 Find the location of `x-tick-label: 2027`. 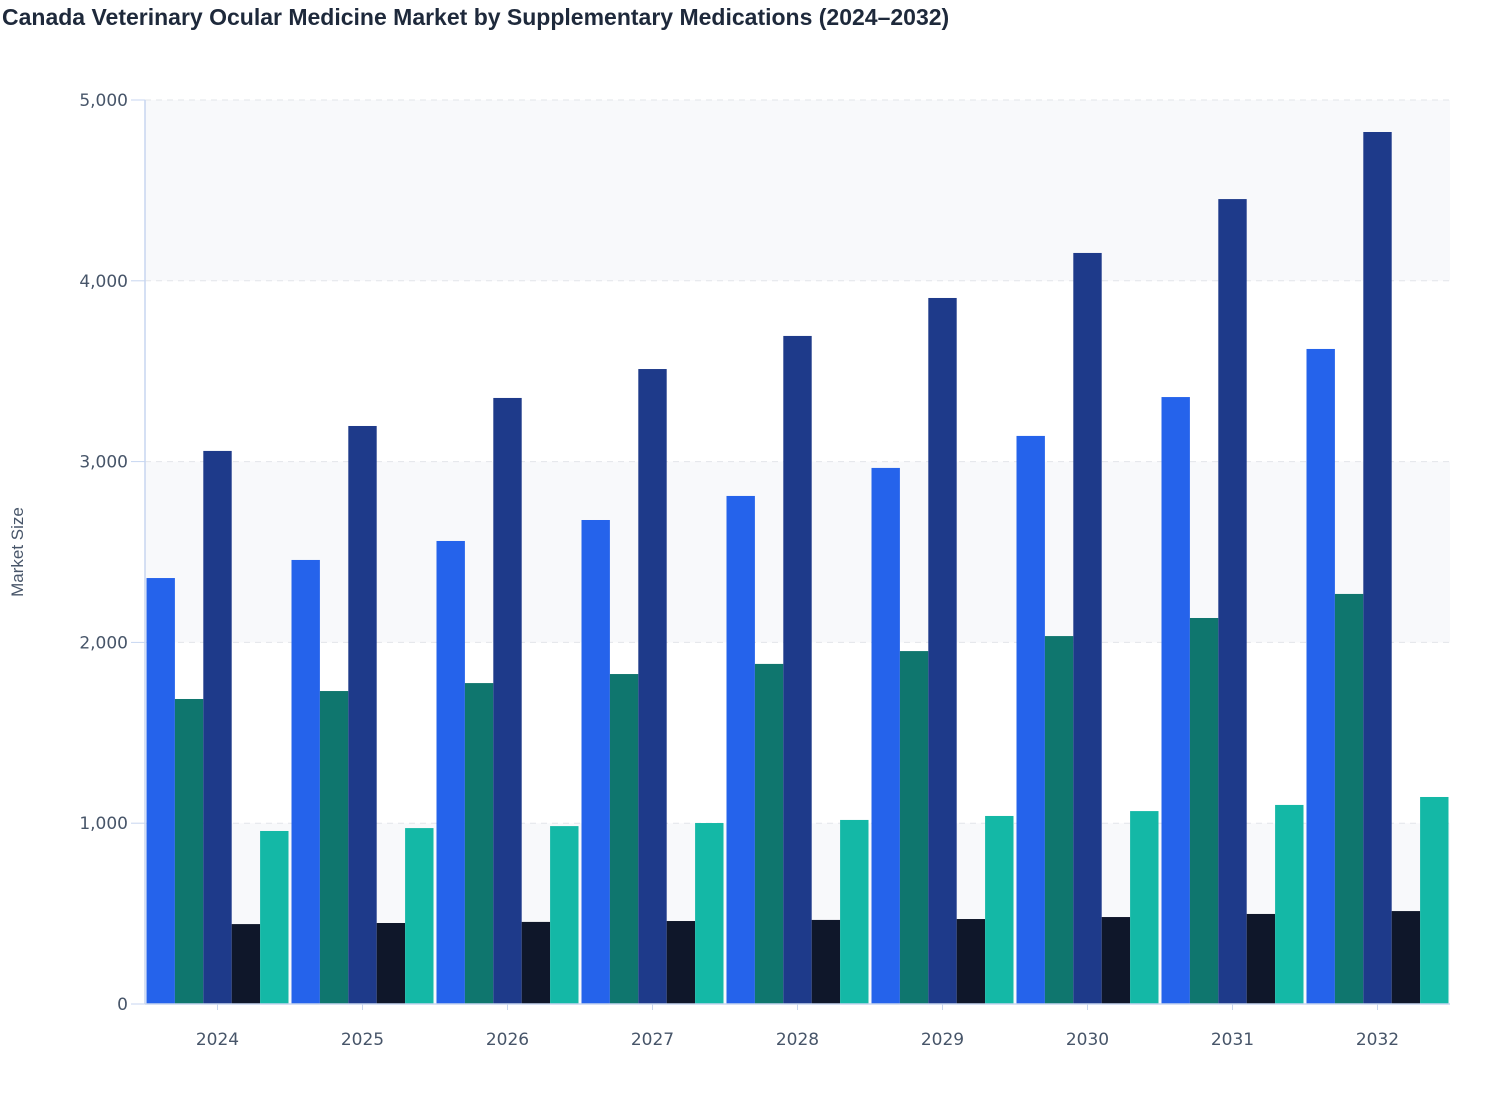

x-tick-label: 2027 is located at coordinates (652, 1040).